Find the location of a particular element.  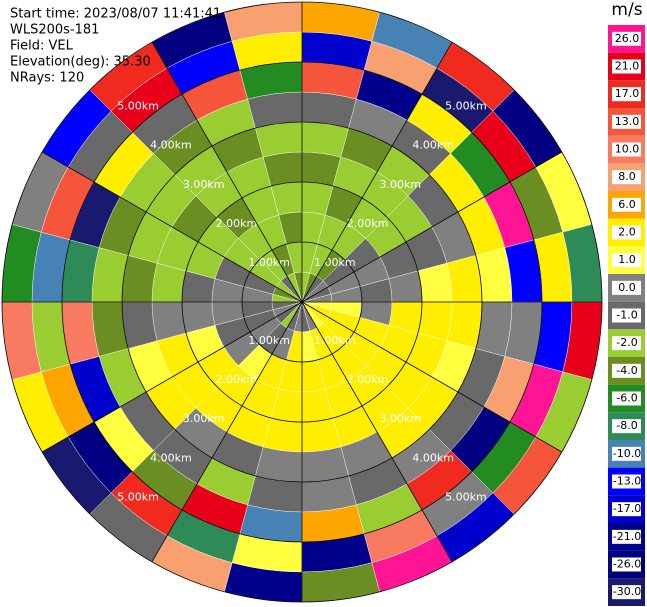

colorbar-tick-label: -30.0 is located at coordinates (627, 591).